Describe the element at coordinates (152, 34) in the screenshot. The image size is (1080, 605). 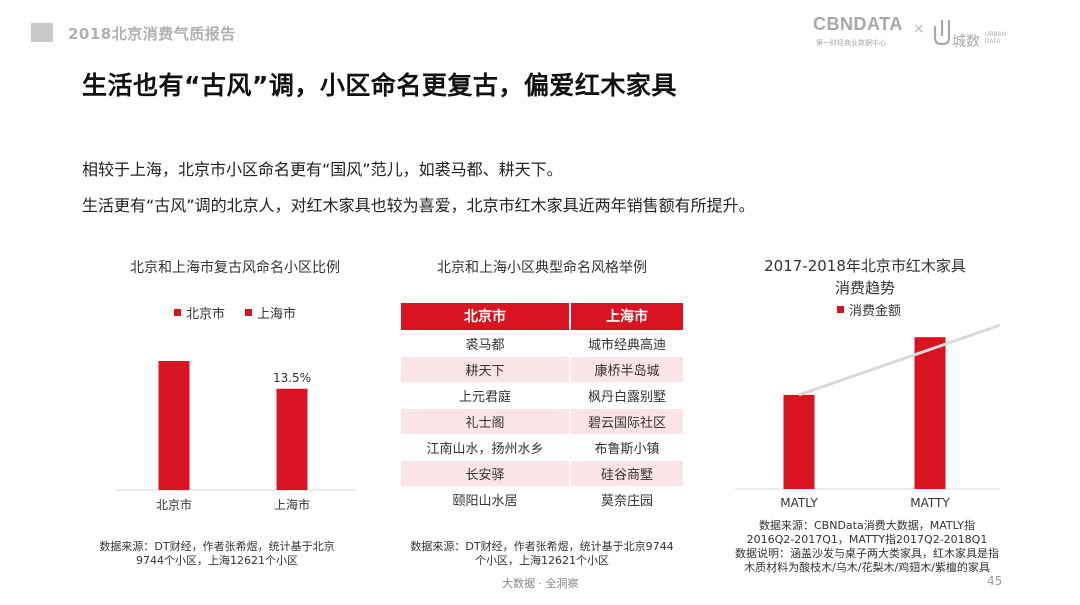
I see `report-title: 2018北京消费气质报告` at that location.